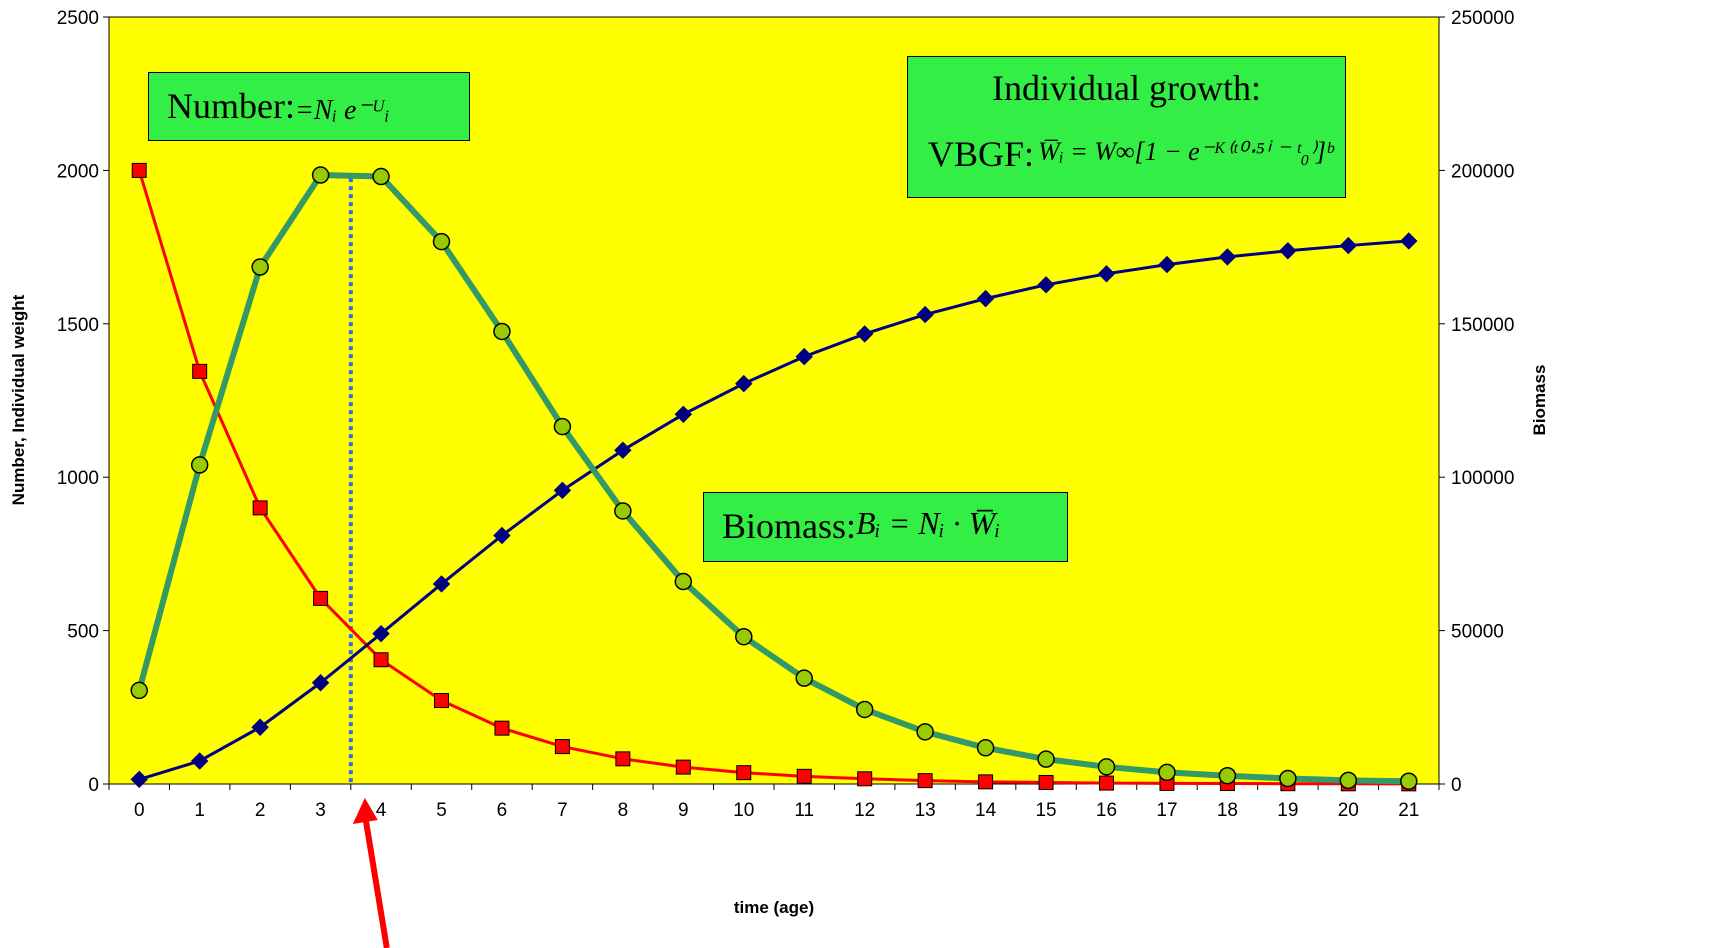 The width and height of the screenshot is (1721, 948). What do you see at coordinates (1477, 632) in the screenshot?
I see `y-right-tick-label: 50000` at bounding box center [1477, 632].